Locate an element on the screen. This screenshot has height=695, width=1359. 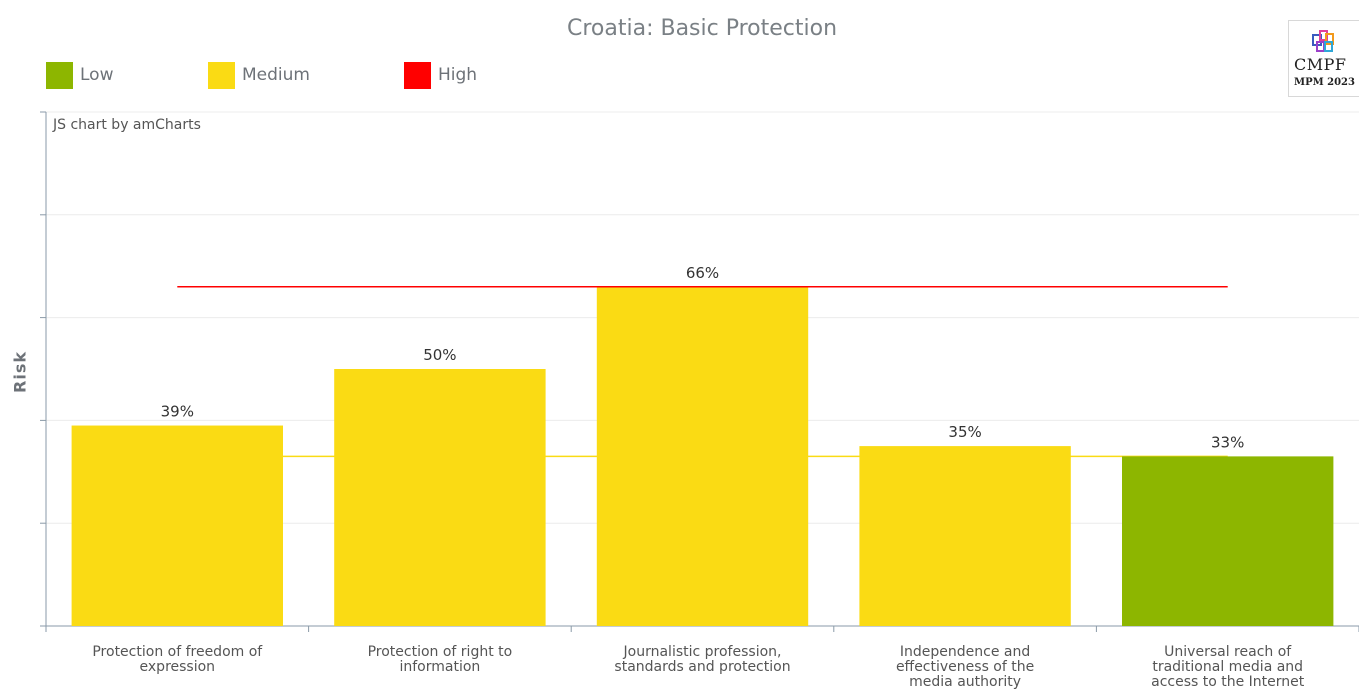
value-label: 35% is located at coordinates (964, 432).